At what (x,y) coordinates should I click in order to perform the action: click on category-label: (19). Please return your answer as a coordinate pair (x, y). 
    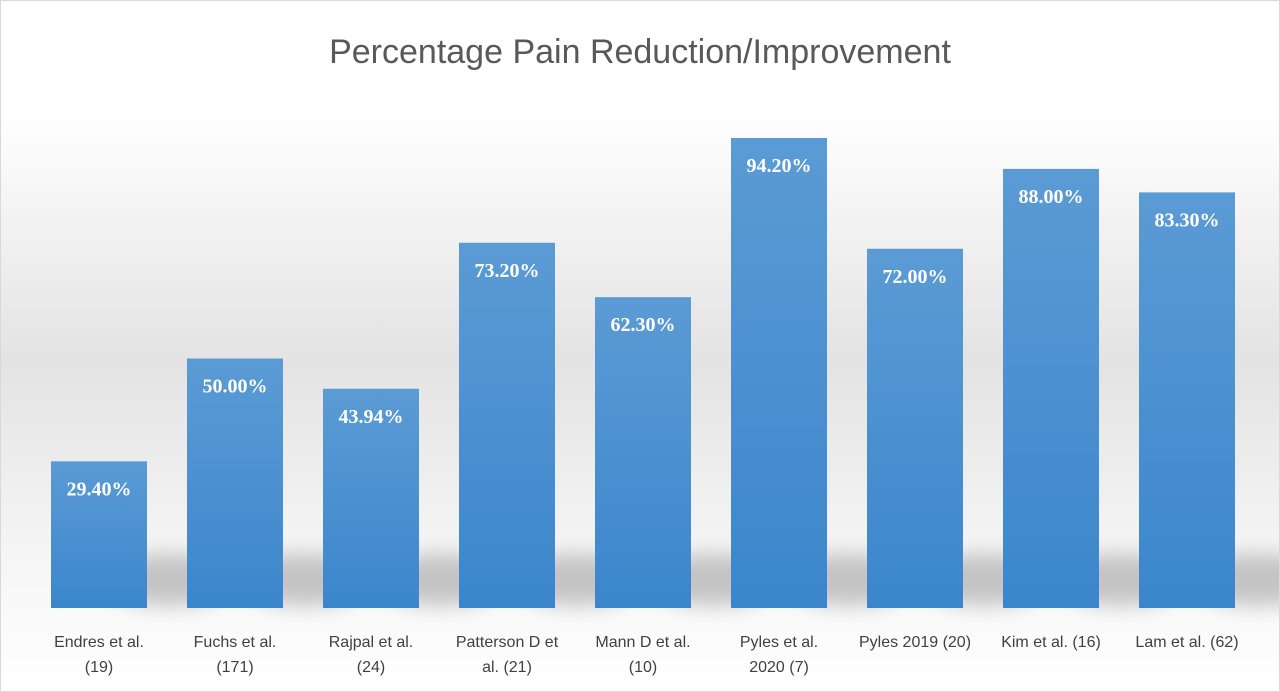
    Looking at the image, I should click on (99, 667).